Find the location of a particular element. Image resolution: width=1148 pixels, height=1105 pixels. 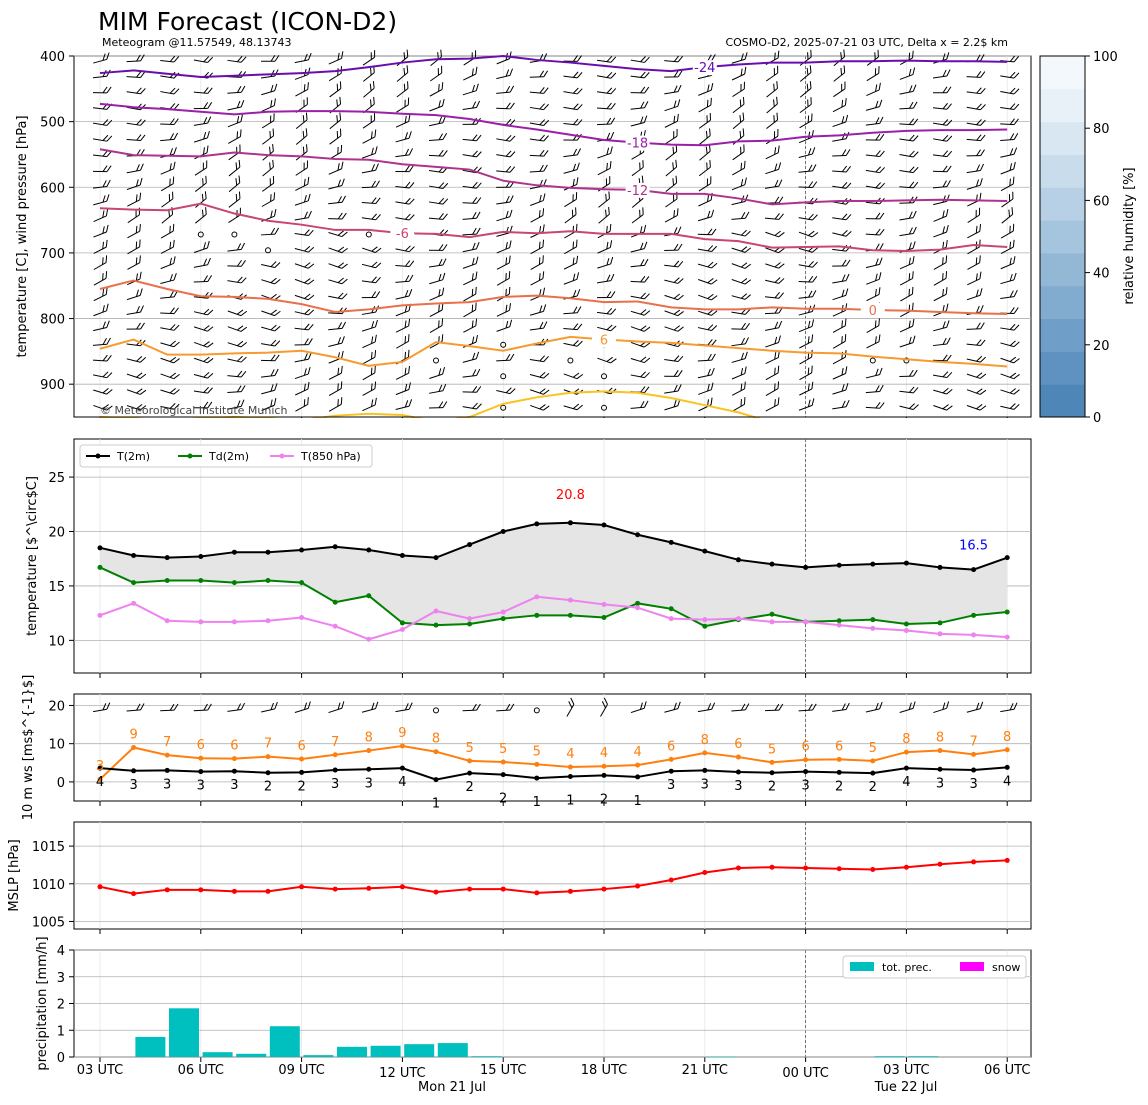

precip-ytick-label: 2 is located at coordinates (61, 1005).